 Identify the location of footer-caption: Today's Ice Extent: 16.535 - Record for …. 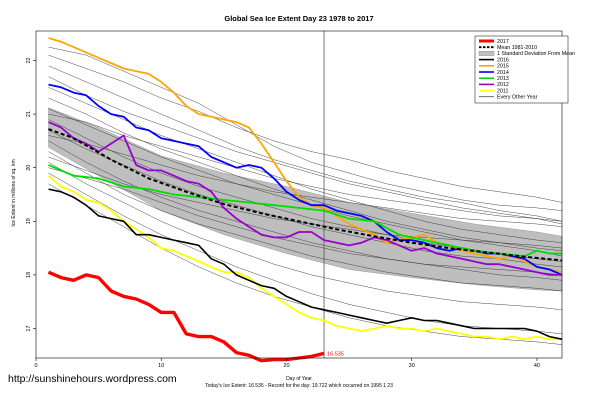
(299, 386).